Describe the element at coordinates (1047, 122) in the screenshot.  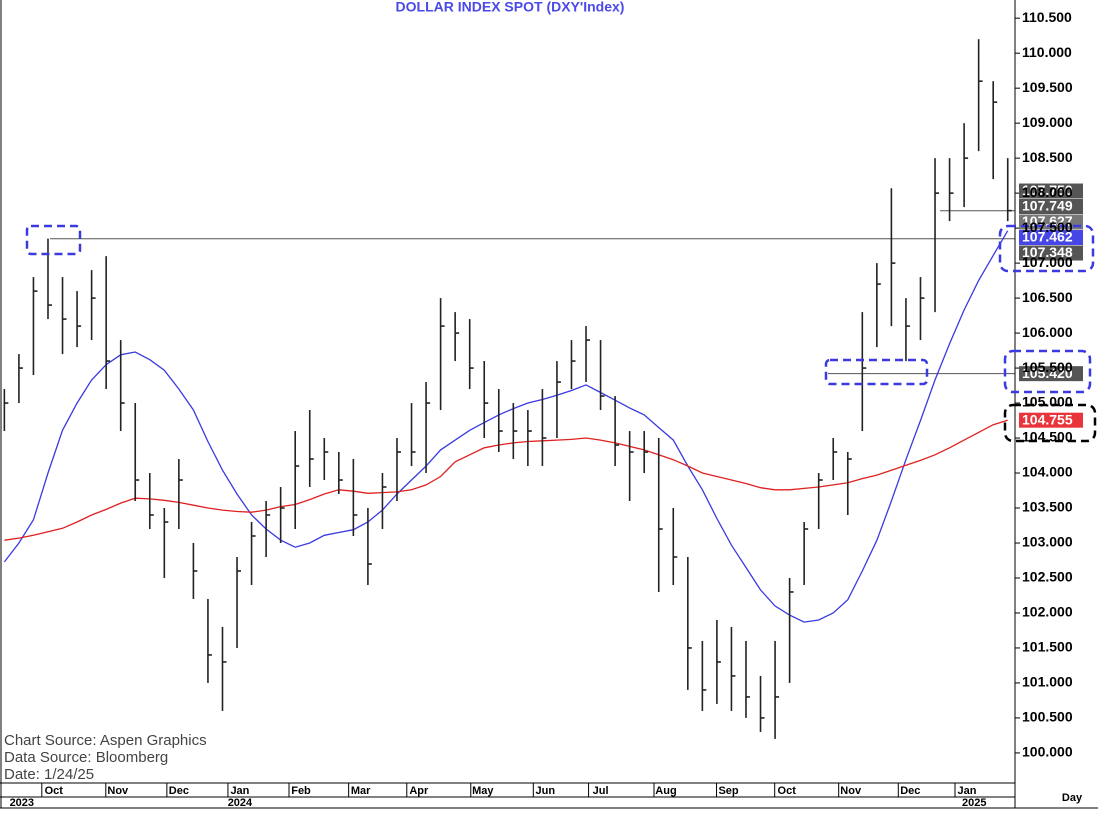
I see `y-tick-label: 109.000` at that location.